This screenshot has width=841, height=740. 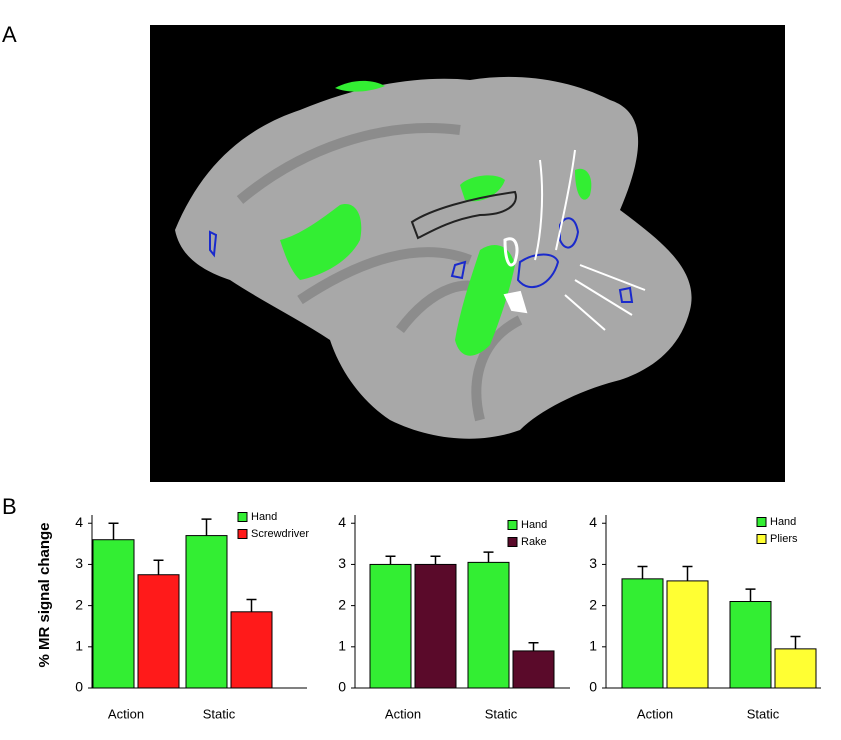 What do you see at coordinates (280, 534) in the screenshot?
I see `legend-label: Screwdriver` at bounding box center [280, 534].